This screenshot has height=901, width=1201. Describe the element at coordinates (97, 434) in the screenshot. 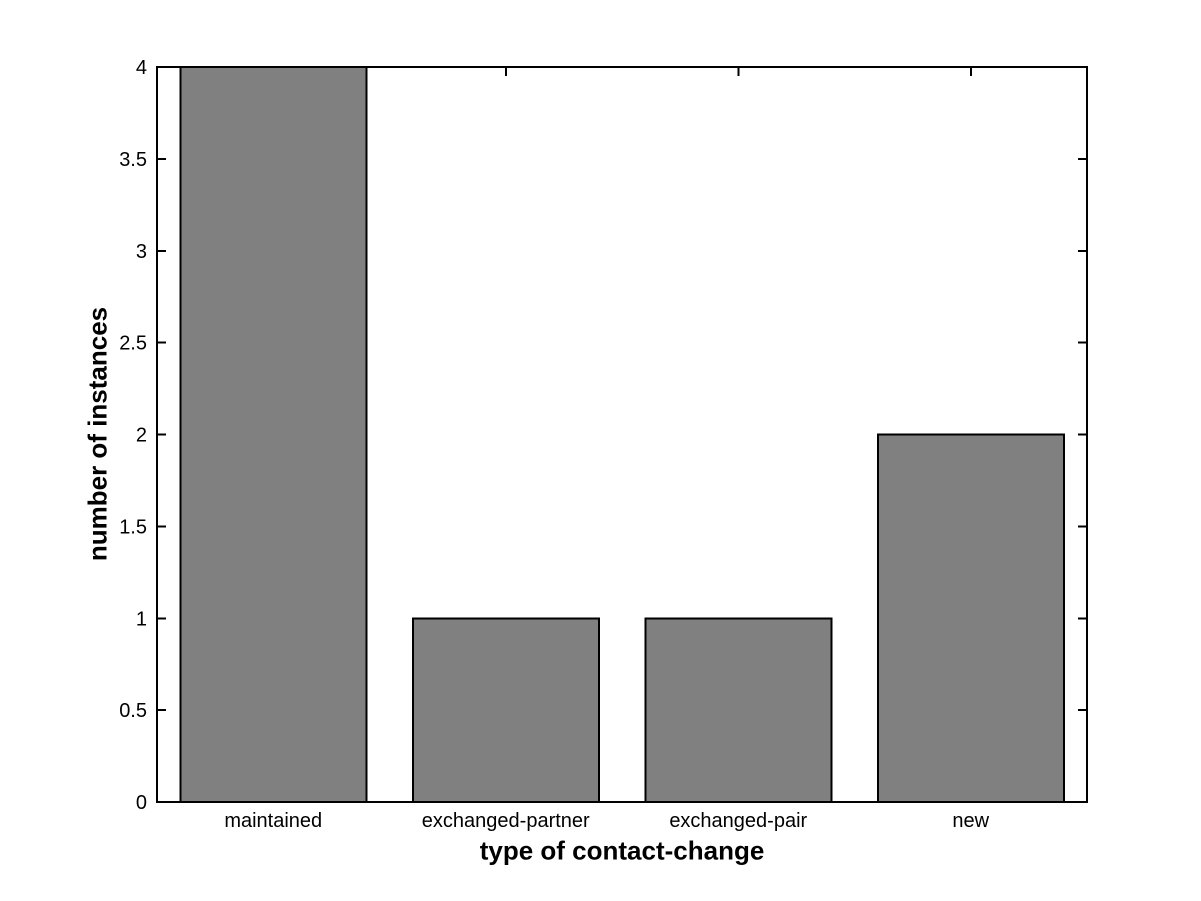

I see `y-axis-label: number of instances` at that location.